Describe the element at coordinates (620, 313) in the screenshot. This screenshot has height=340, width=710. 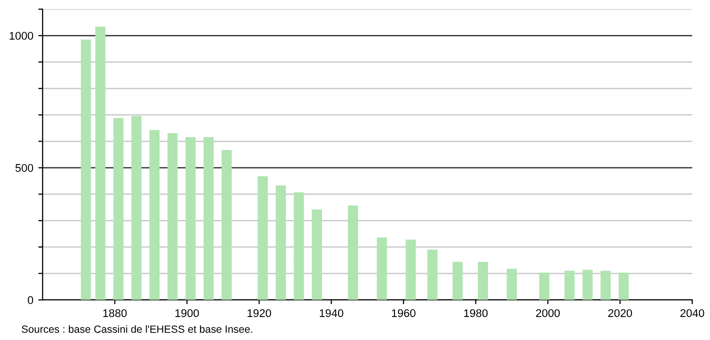
I see `x-tick-label: 2020` at that location.